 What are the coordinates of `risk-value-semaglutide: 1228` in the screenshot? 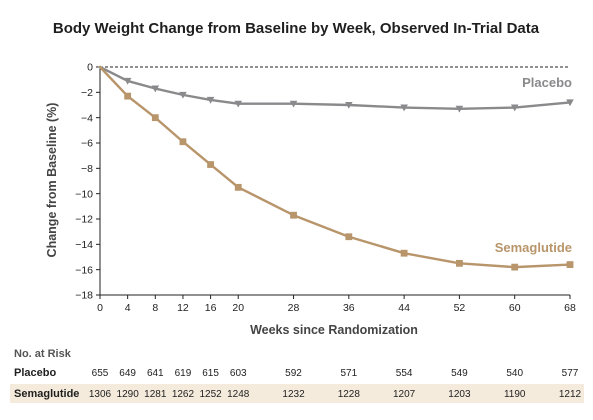 It's located at (349, 394).